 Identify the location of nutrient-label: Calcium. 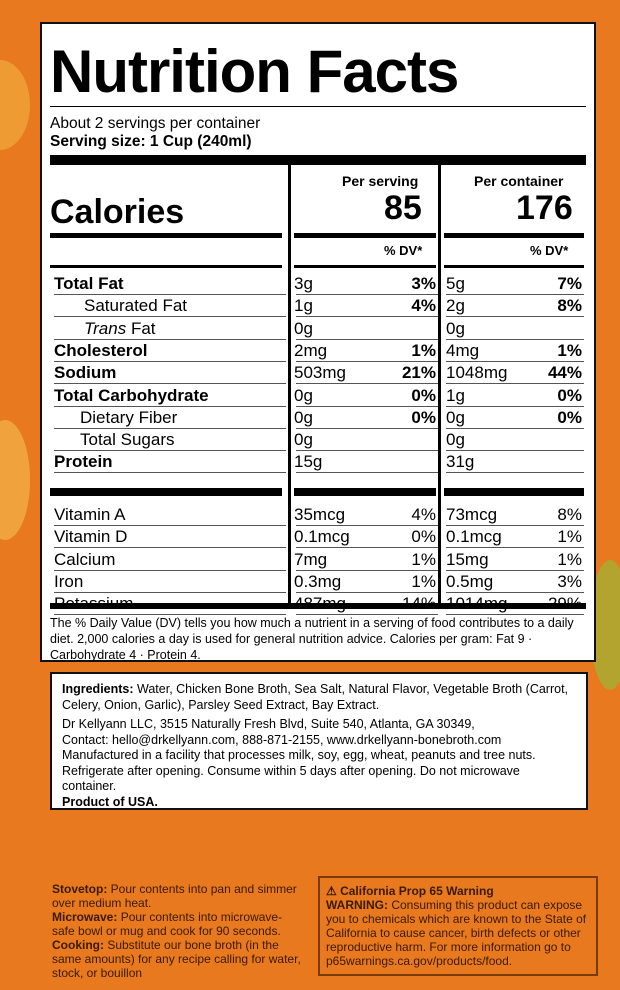
(85, 559).